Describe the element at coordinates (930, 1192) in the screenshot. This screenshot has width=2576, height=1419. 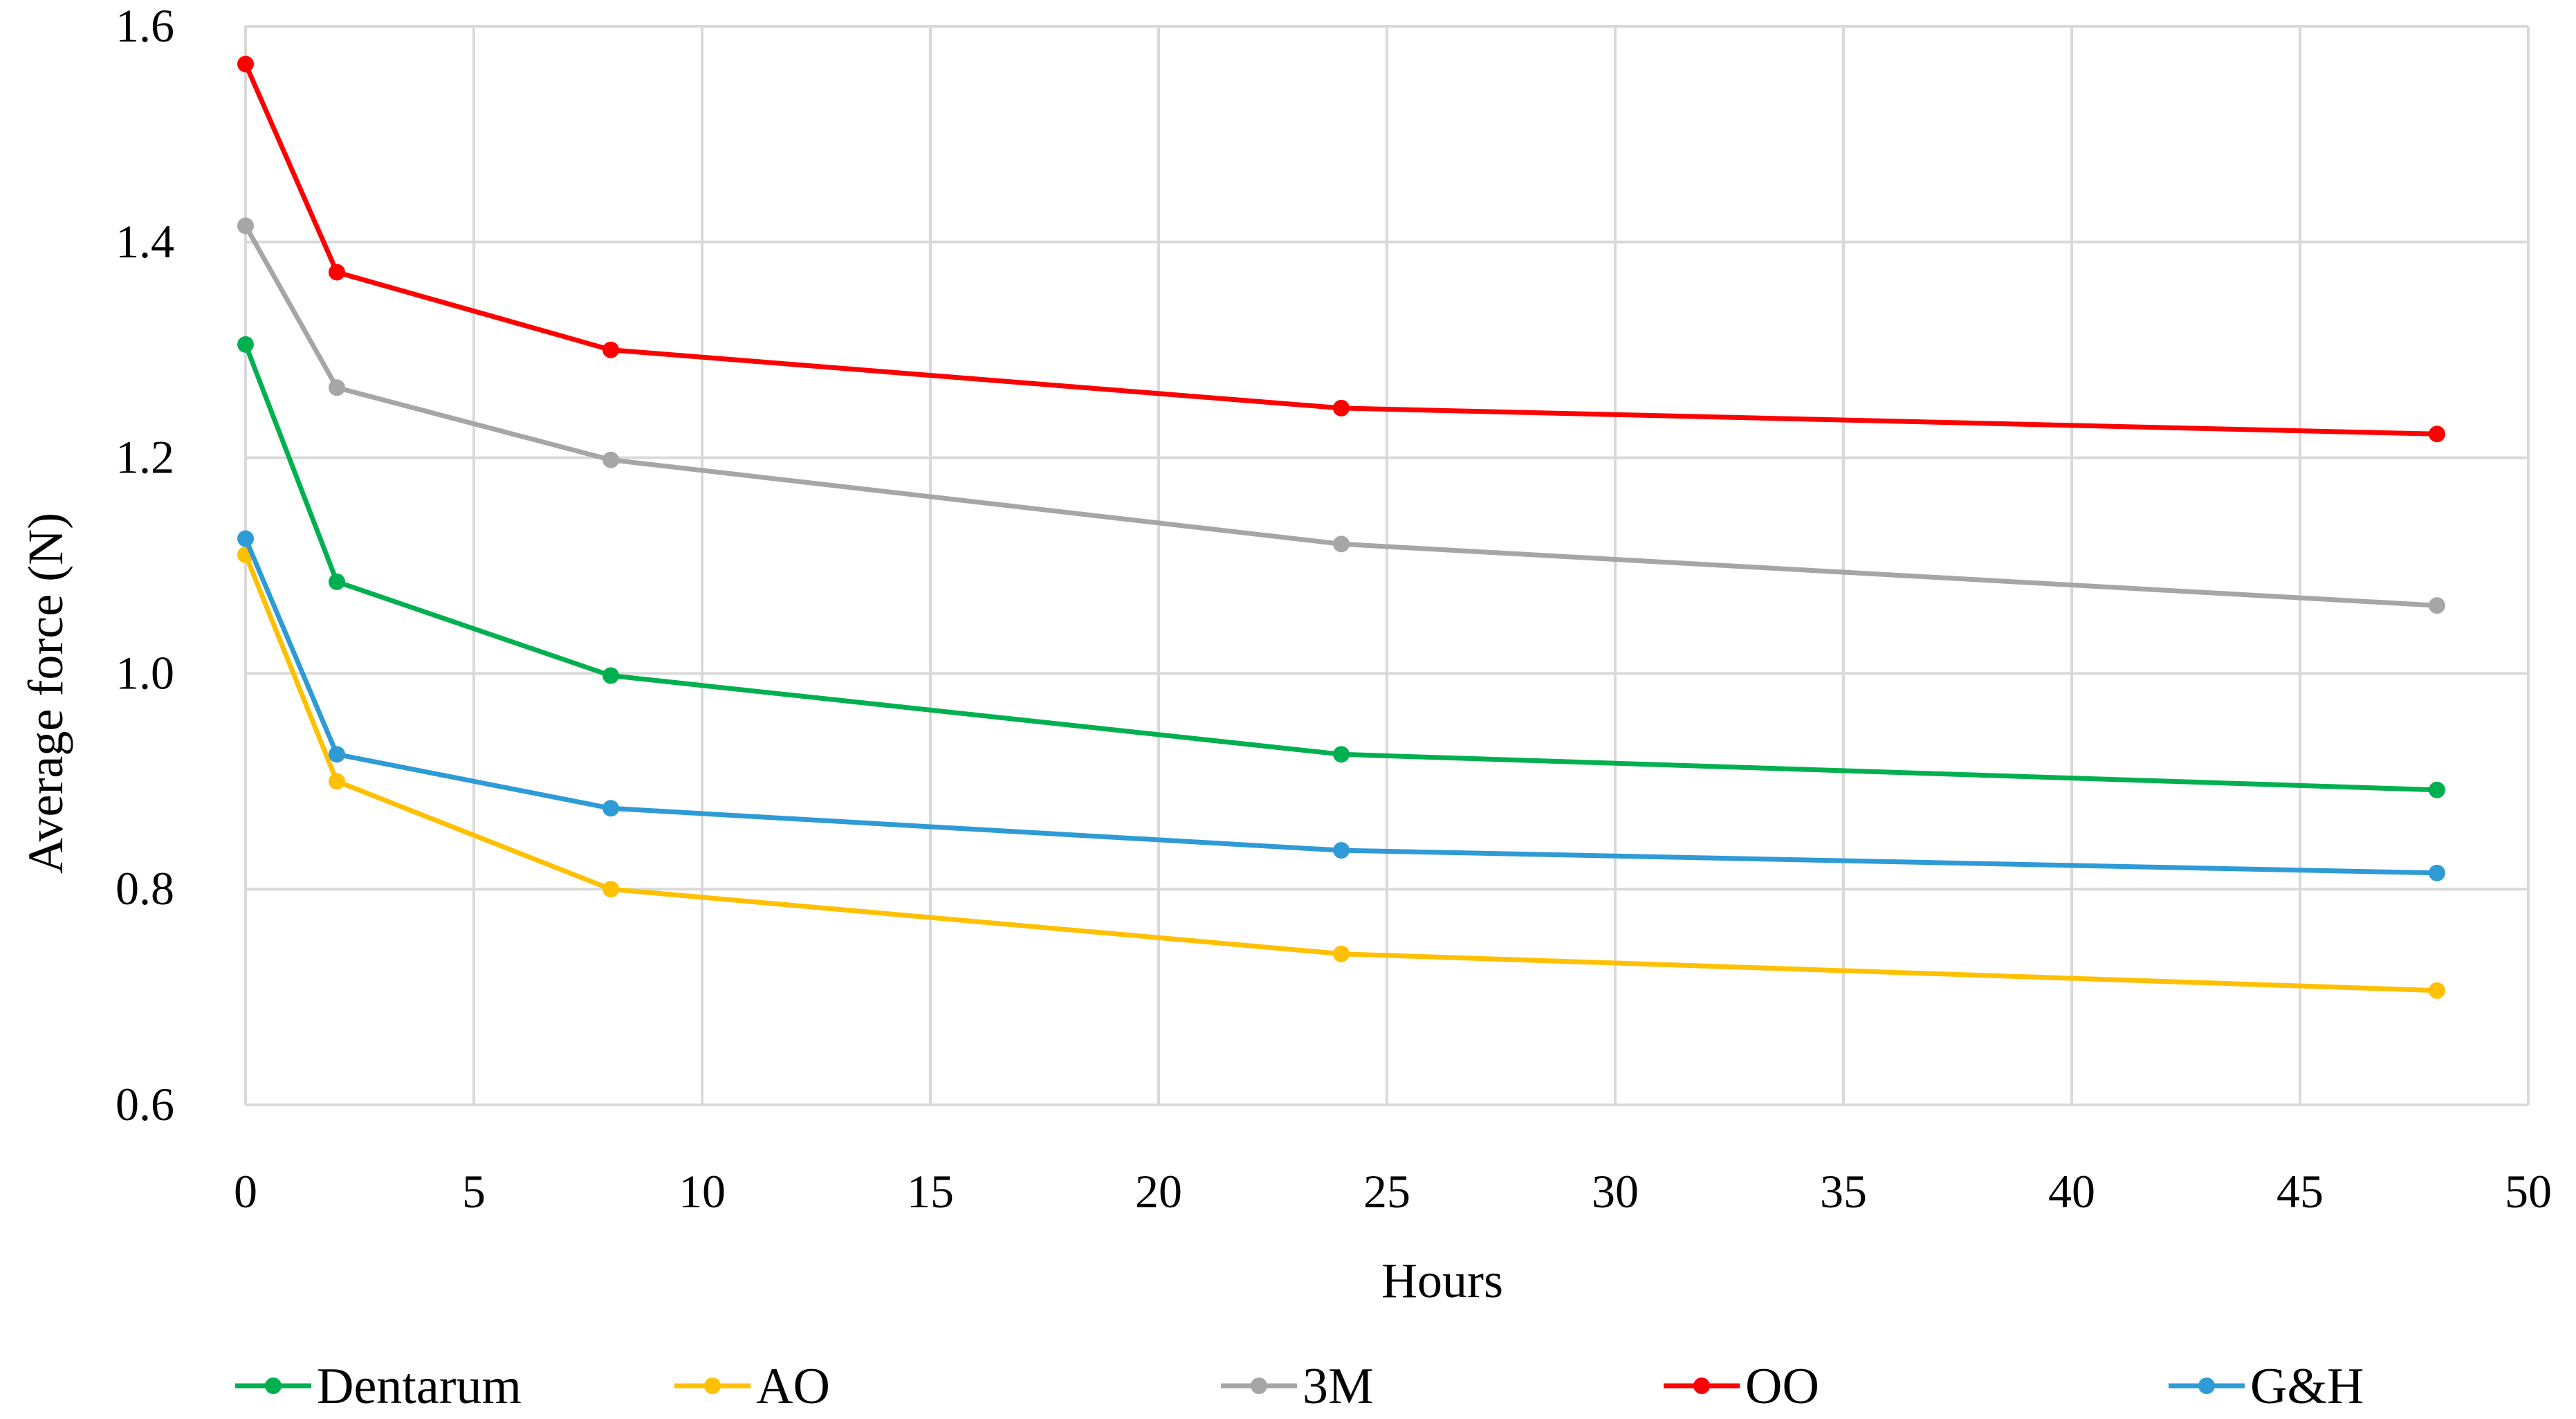
I see `x-tick-label: 15` at that location.